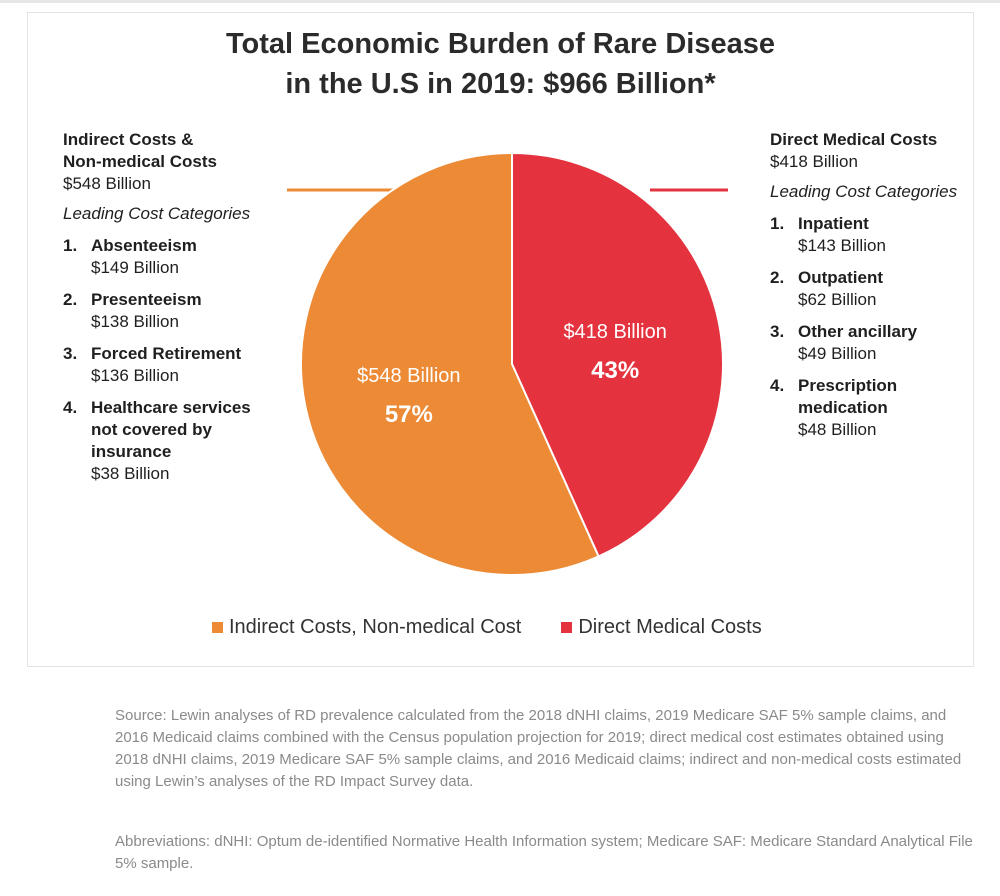 This screenshot has height=896, width=1000. Describe the element at coordinates (178, 257) in the screenshot. I see `cost-category-item: 1. Absenteeism $149 Billion` at that location.